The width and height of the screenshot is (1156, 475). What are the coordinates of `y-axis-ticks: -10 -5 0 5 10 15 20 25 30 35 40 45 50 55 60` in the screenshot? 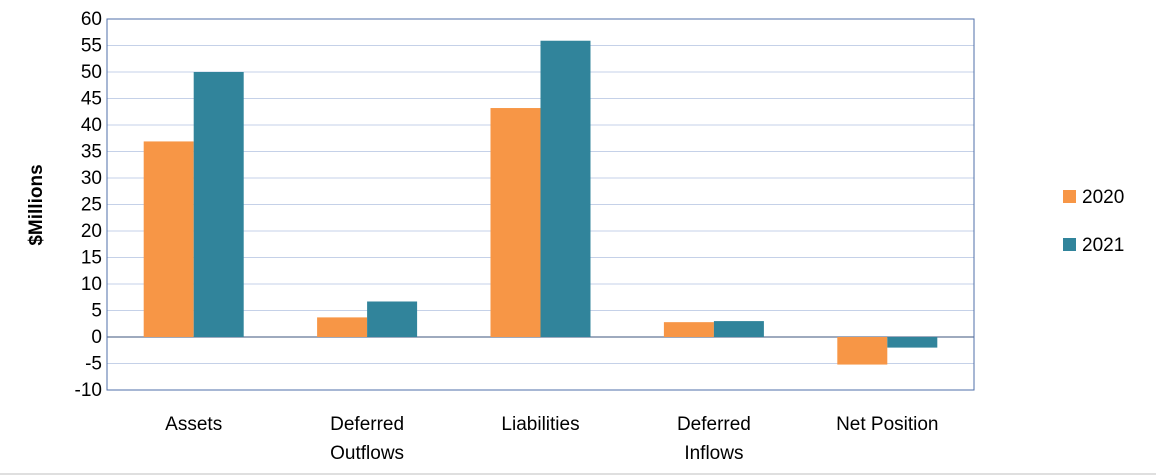 It's located at (88, 205).